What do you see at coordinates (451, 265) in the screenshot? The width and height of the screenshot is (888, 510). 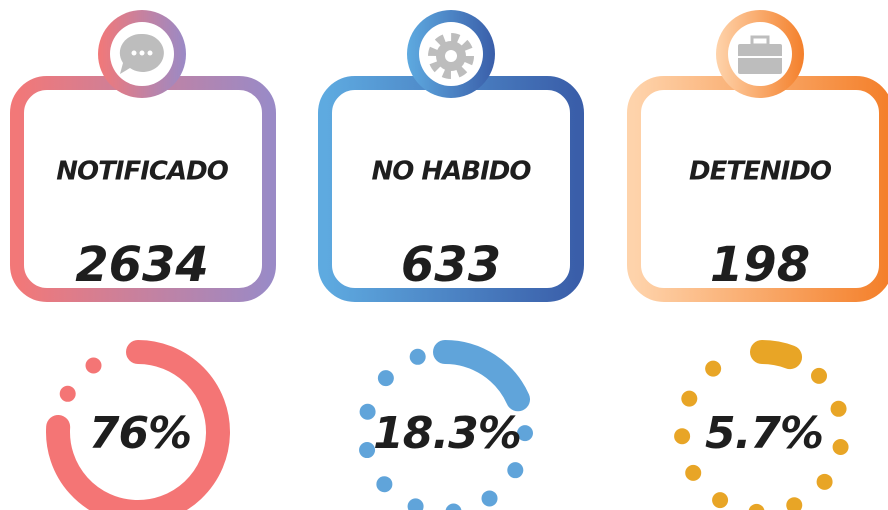 I see `card-value: 633` at bounding box center [451, 265].